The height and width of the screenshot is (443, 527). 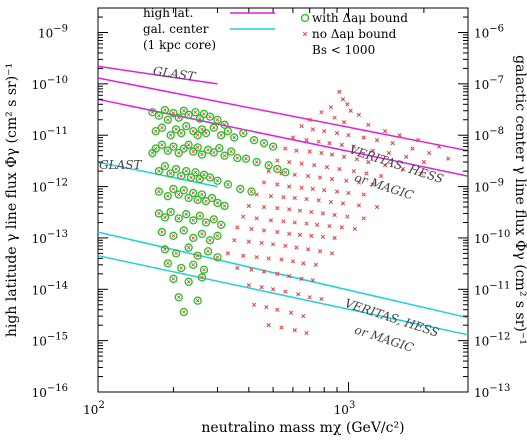 I want to click on y2-tick-label: 10−10, so click(x=492, y=237).